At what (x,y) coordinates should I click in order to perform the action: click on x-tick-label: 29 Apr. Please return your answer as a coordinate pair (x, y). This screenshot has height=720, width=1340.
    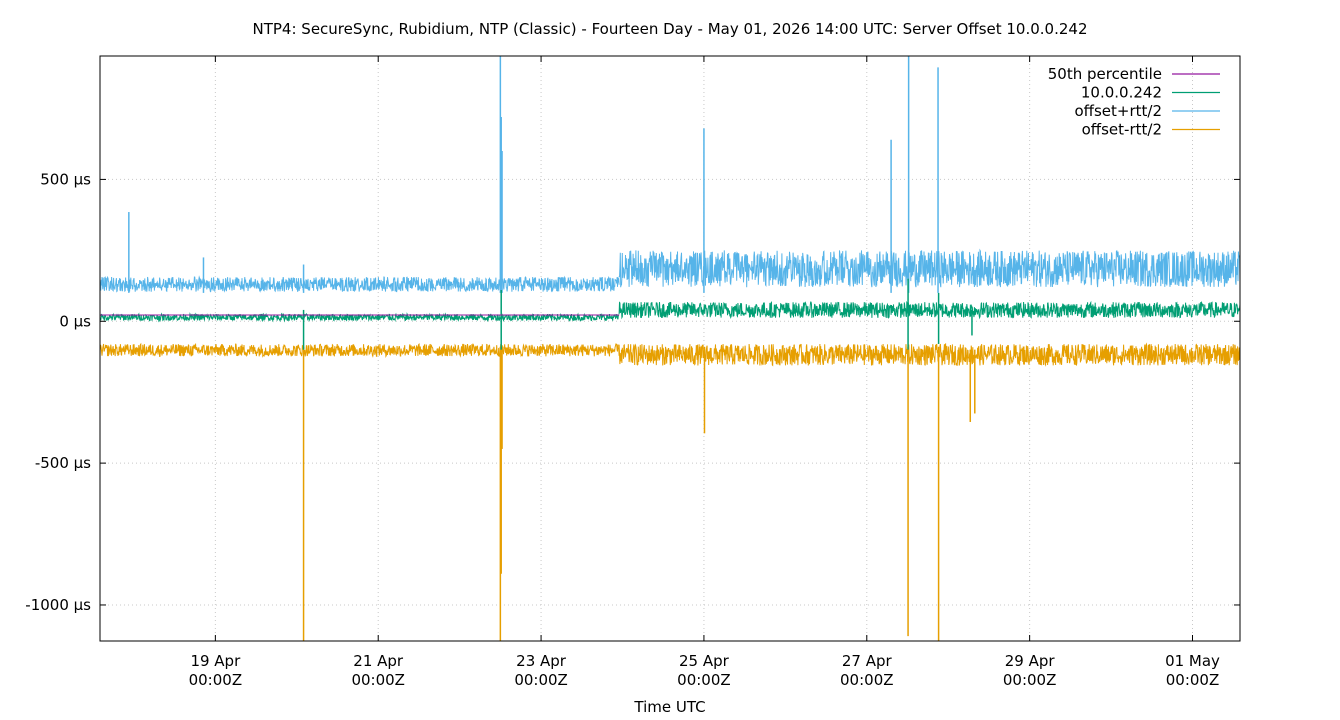
    Looking at the image, I should click on (1030, 661).